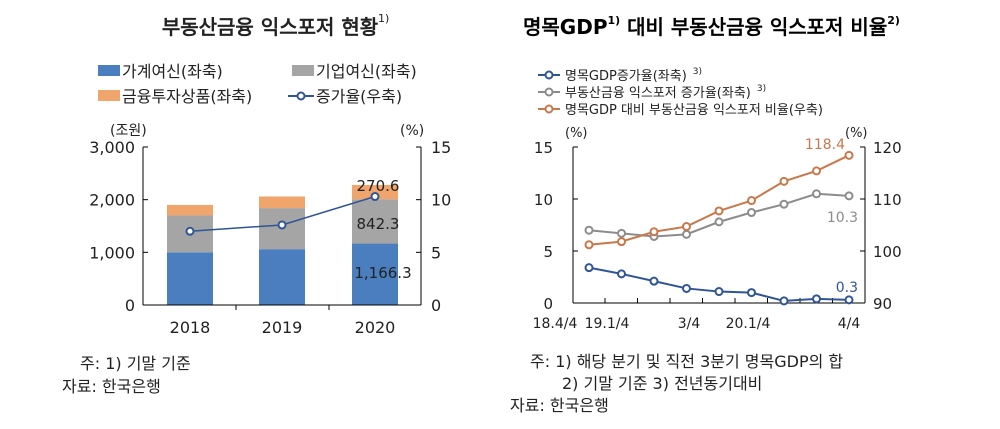 This screenshot has height=429, width=1000. What do you see at coordinates (842, 218) in the screenshot?
I see `data-label: 10.3` at bounding box center [842, 218].